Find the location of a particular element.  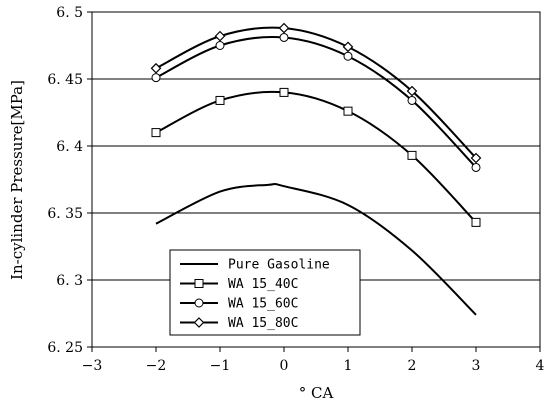

legend-items: Pure Gasoline WA 15_40C WA 15_60C WA 15_80C is located at coordinates (255, 294).